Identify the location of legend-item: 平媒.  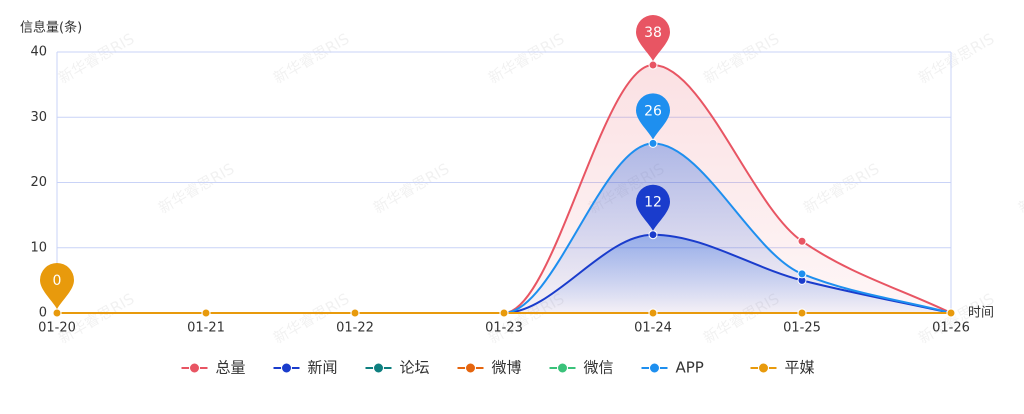
(782, 368).